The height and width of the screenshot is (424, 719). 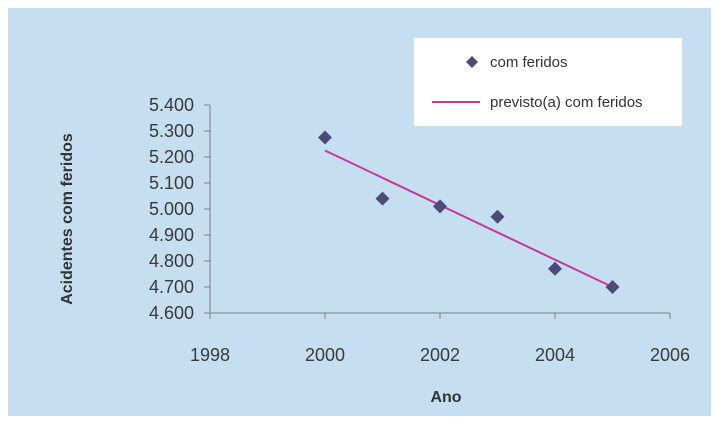 I want to click on y-tick-label: 5.200, so click(x=171, y=157).